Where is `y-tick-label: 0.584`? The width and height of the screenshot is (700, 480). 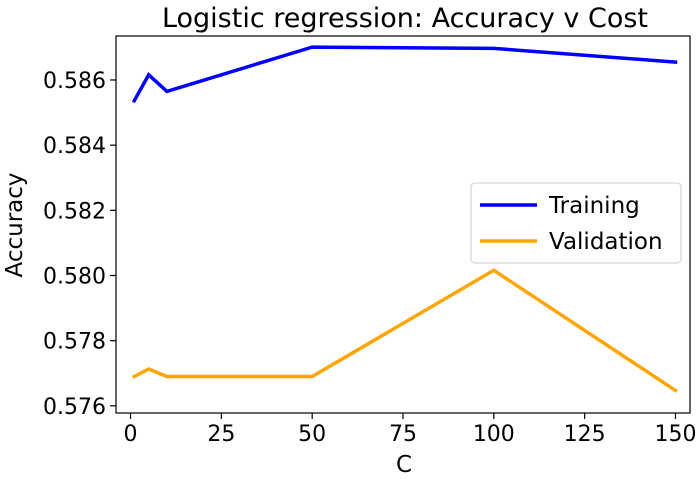 y-tick-label: 0.584 is located at coordinates (74, 146).